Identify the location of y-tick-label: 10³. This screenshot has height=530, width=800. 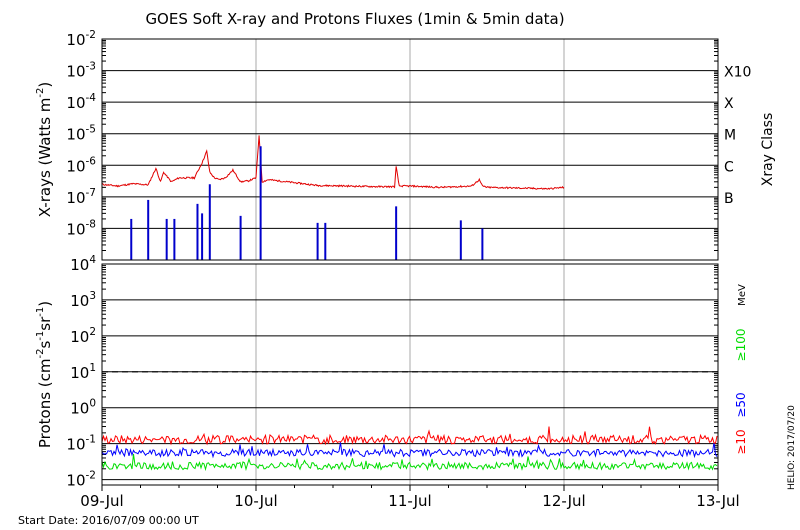
(83, 300).